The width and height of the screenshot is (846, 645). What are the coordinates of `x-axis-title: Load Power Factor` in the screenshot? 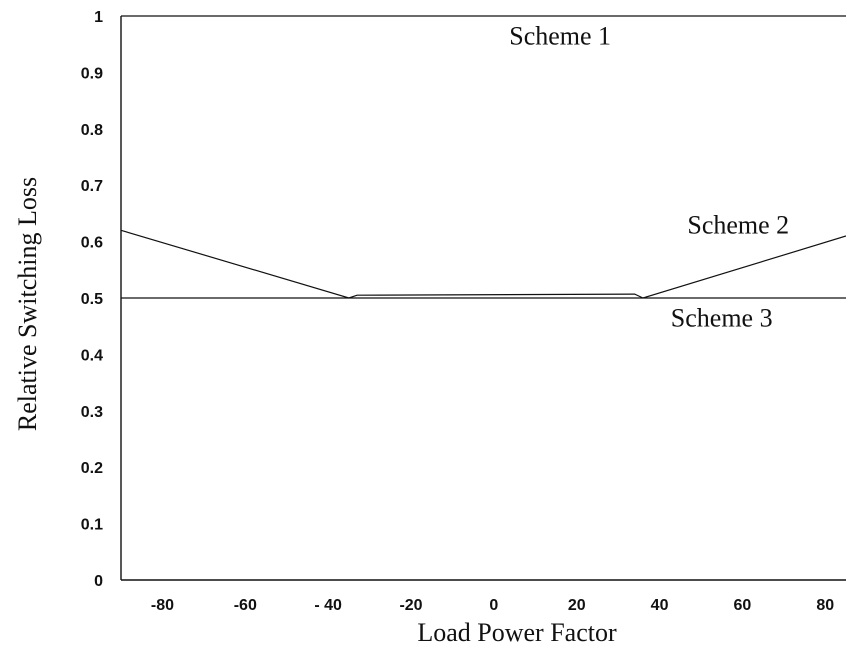 It's located at (517, 631).